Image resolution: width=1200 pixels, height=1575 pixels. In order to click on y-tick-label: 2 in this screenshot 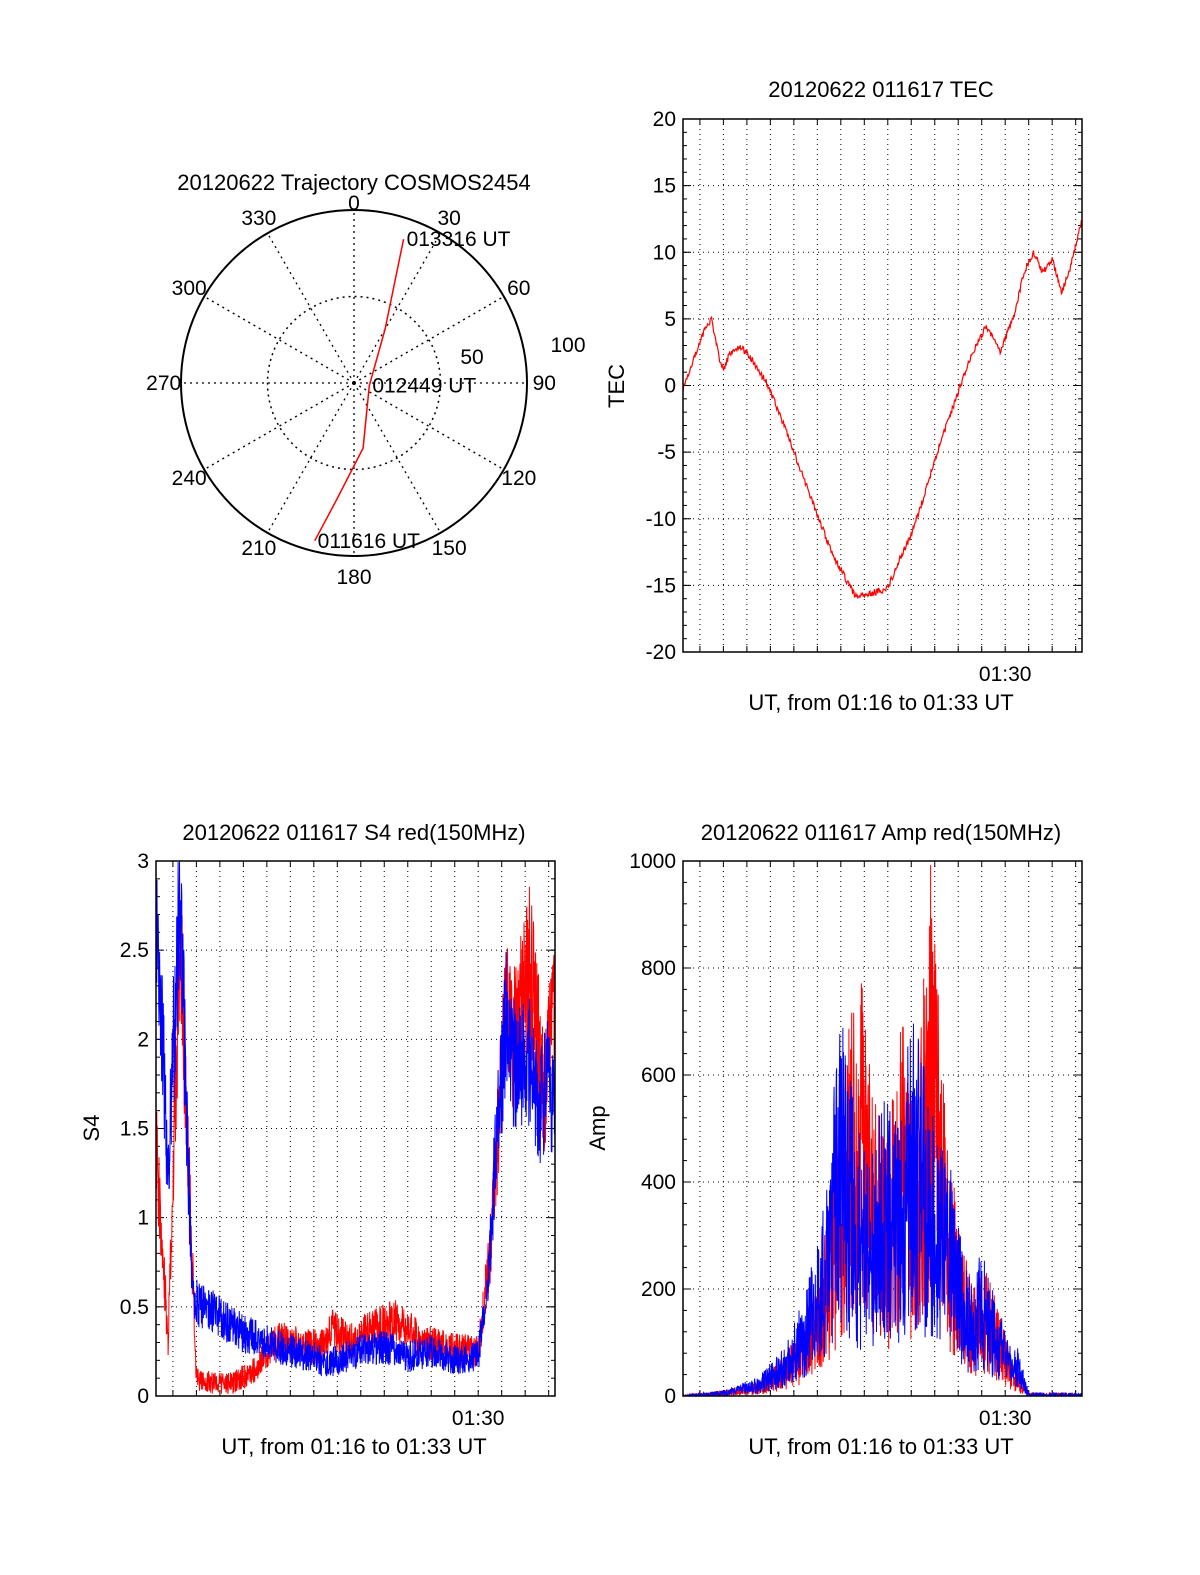, I will do `click(143, 1039)`.